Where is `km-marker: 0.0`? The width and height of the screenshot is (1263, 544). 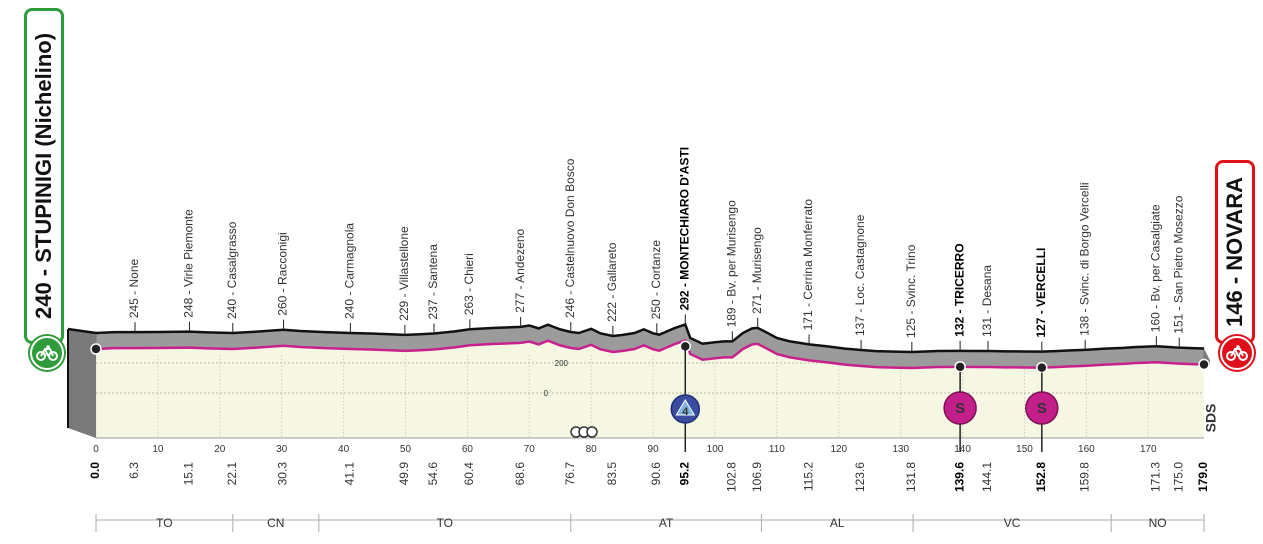 km-marker: 0.0 is located at coordinates (95, 470).